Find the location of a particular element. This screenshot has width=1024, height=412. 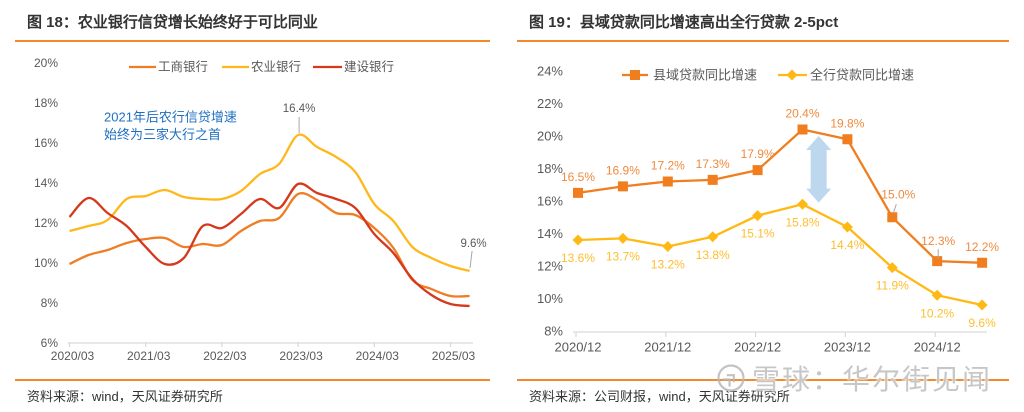

data-label: 11.9% is located at coordinates (892, 286).